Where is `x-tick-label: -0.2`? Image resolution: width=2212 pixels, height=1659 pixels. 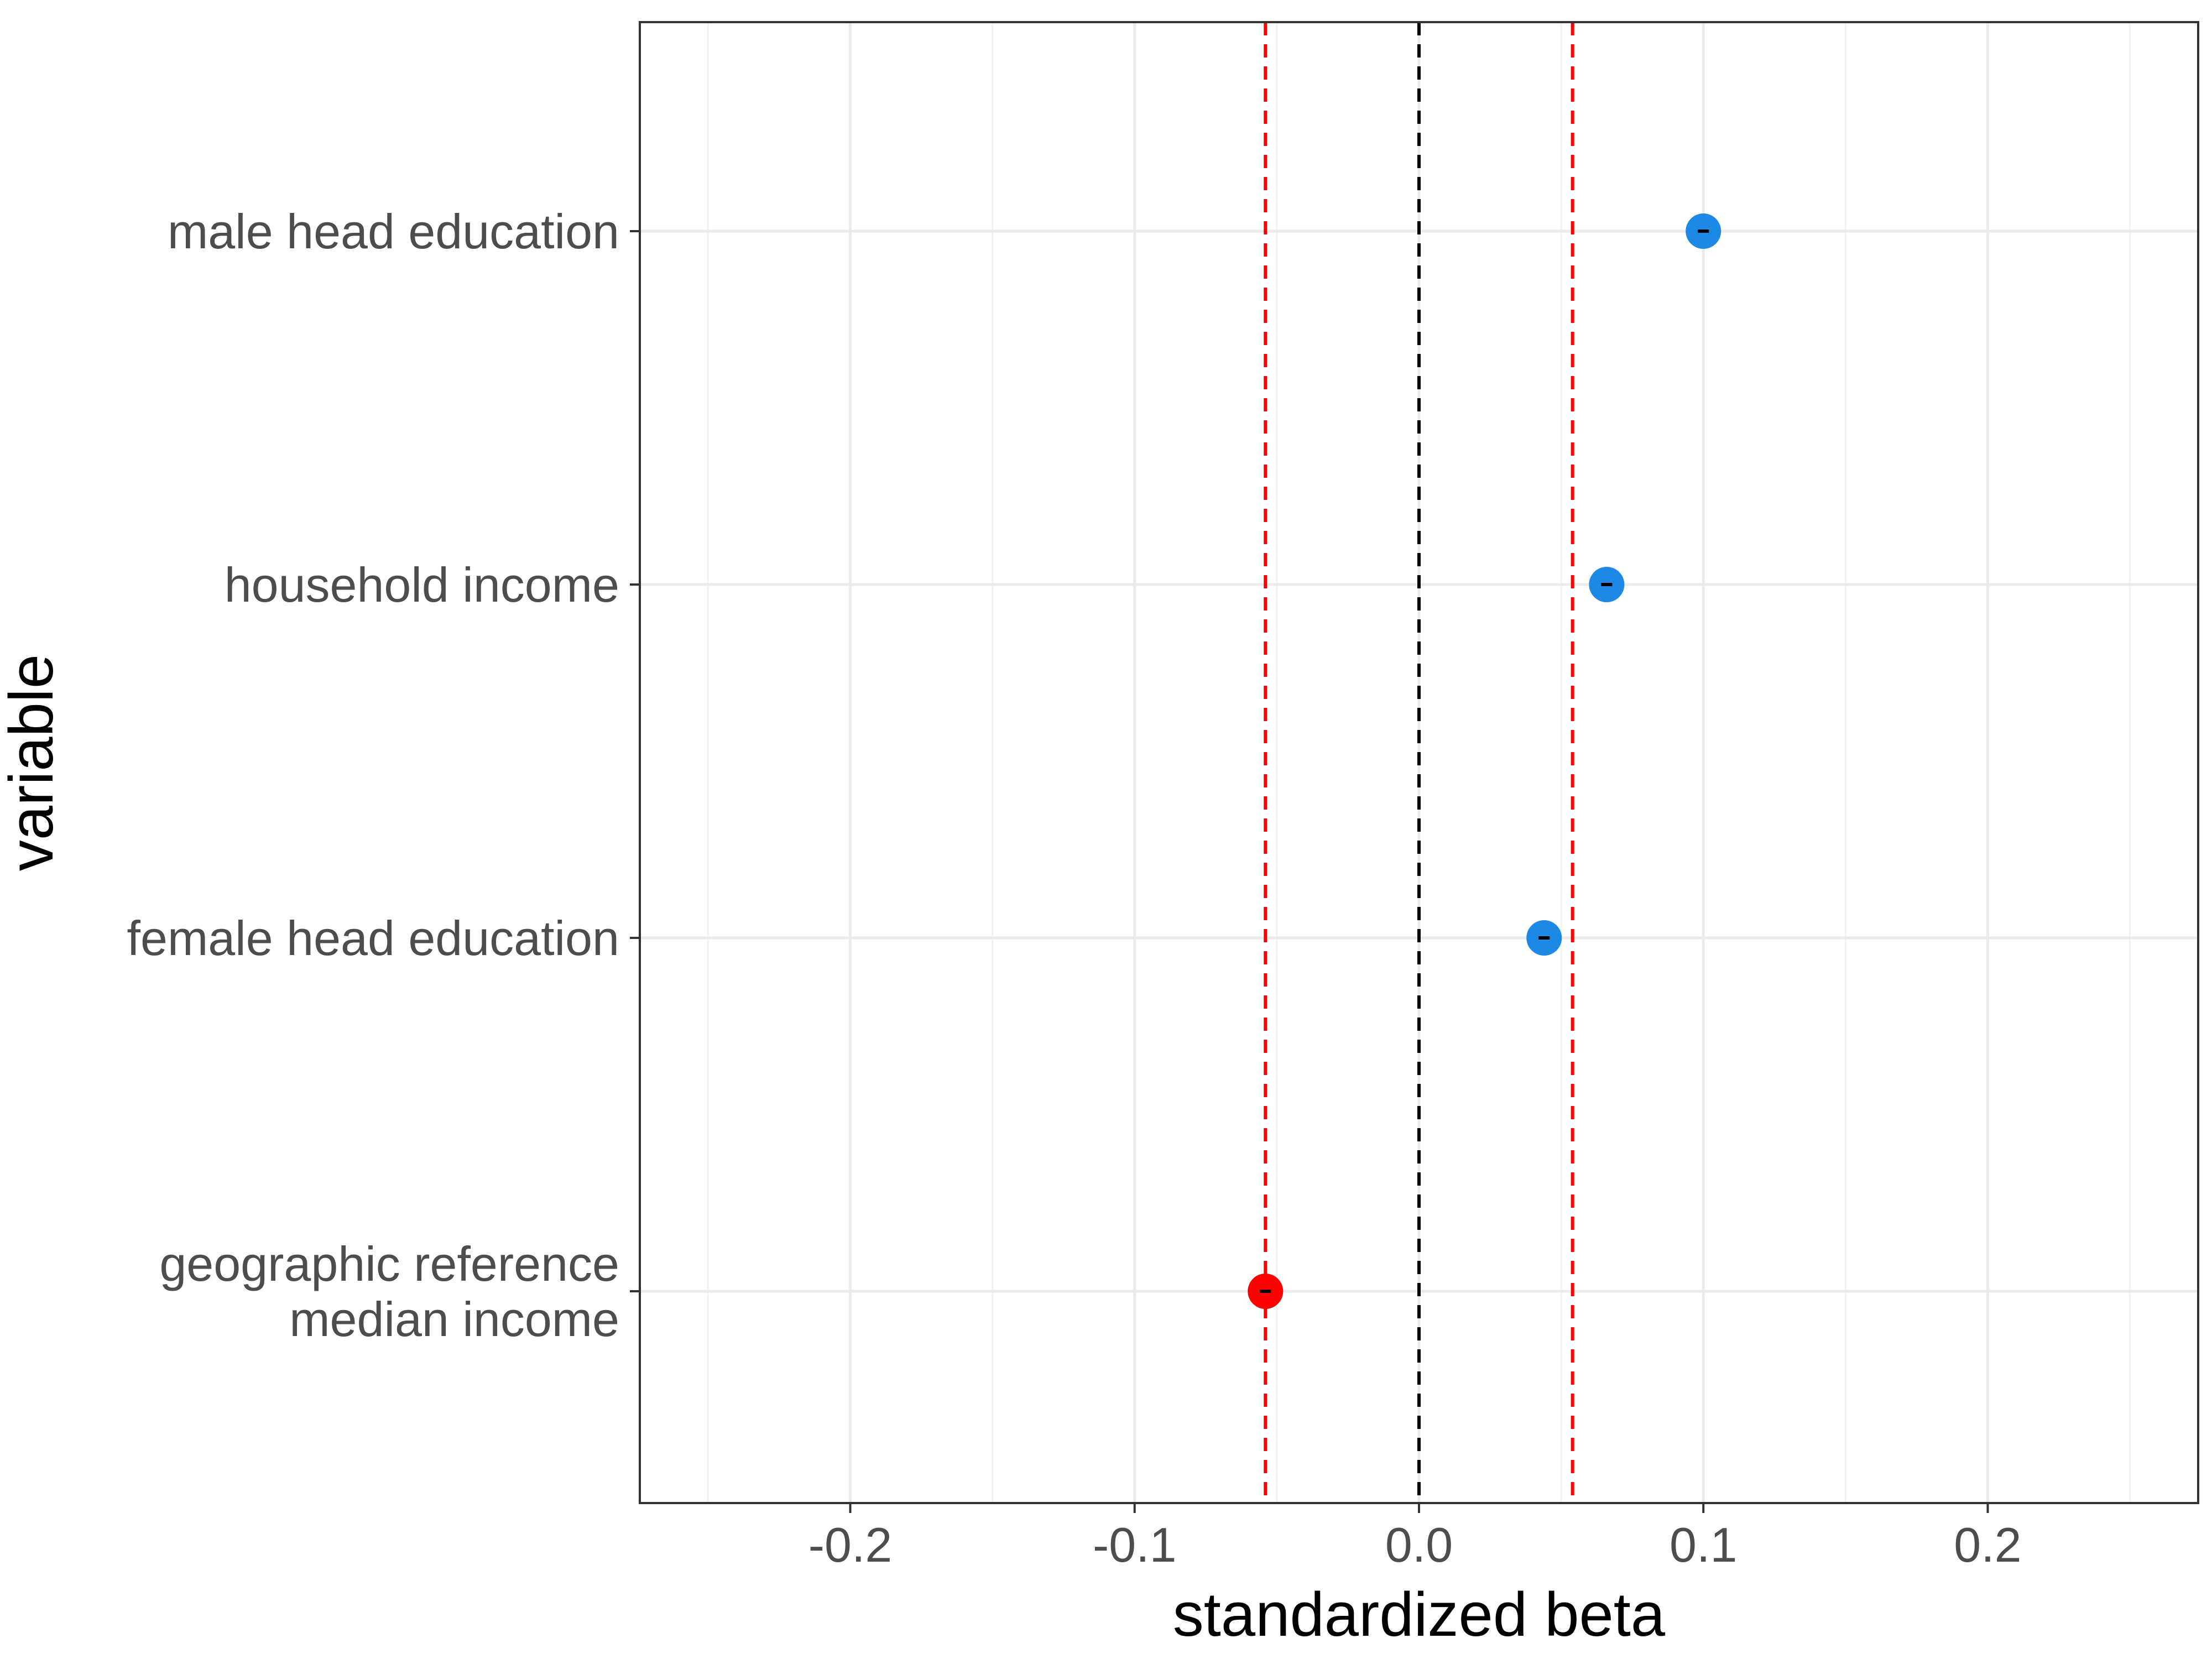 x-tick-label: -0.2 is located at coordinates (851, 1545).